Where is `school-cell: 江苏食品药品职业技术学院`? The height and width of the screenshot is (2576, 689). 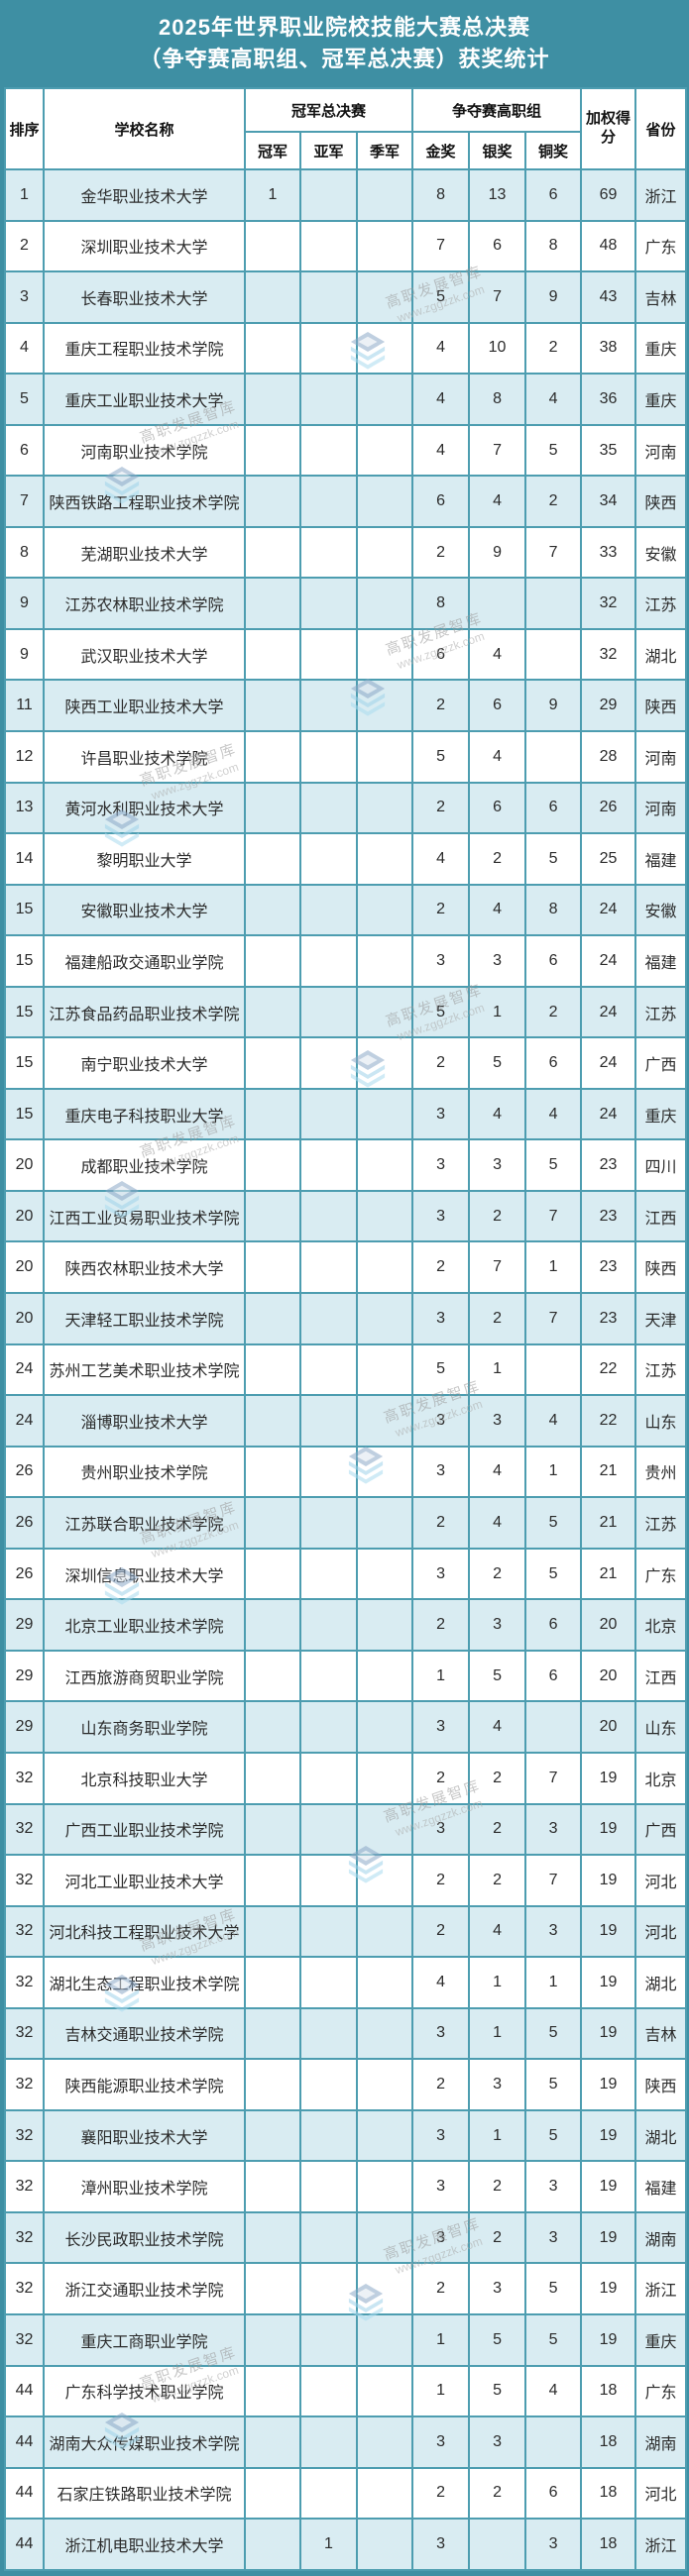
school-cell: 江苏食品药品职业技术学院 is located at coordinates (144, 1012).